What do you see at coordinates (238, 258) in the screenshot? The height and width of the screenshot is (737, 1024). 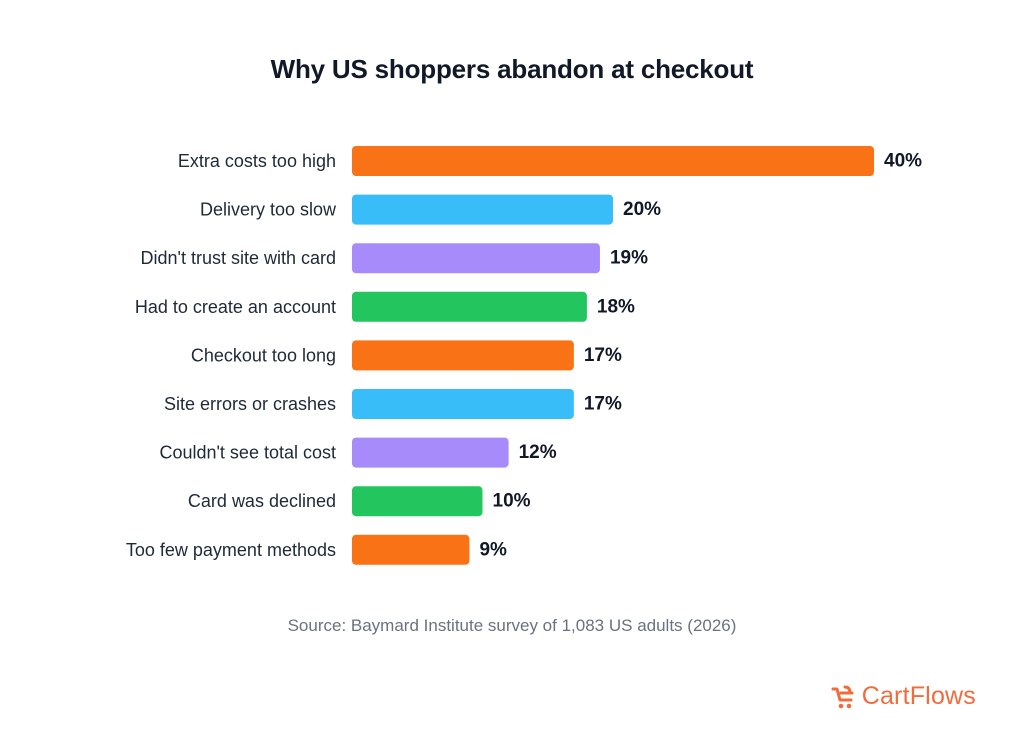 I see `category-label: Didn't trust site with card` at bounding box center [238, 258].